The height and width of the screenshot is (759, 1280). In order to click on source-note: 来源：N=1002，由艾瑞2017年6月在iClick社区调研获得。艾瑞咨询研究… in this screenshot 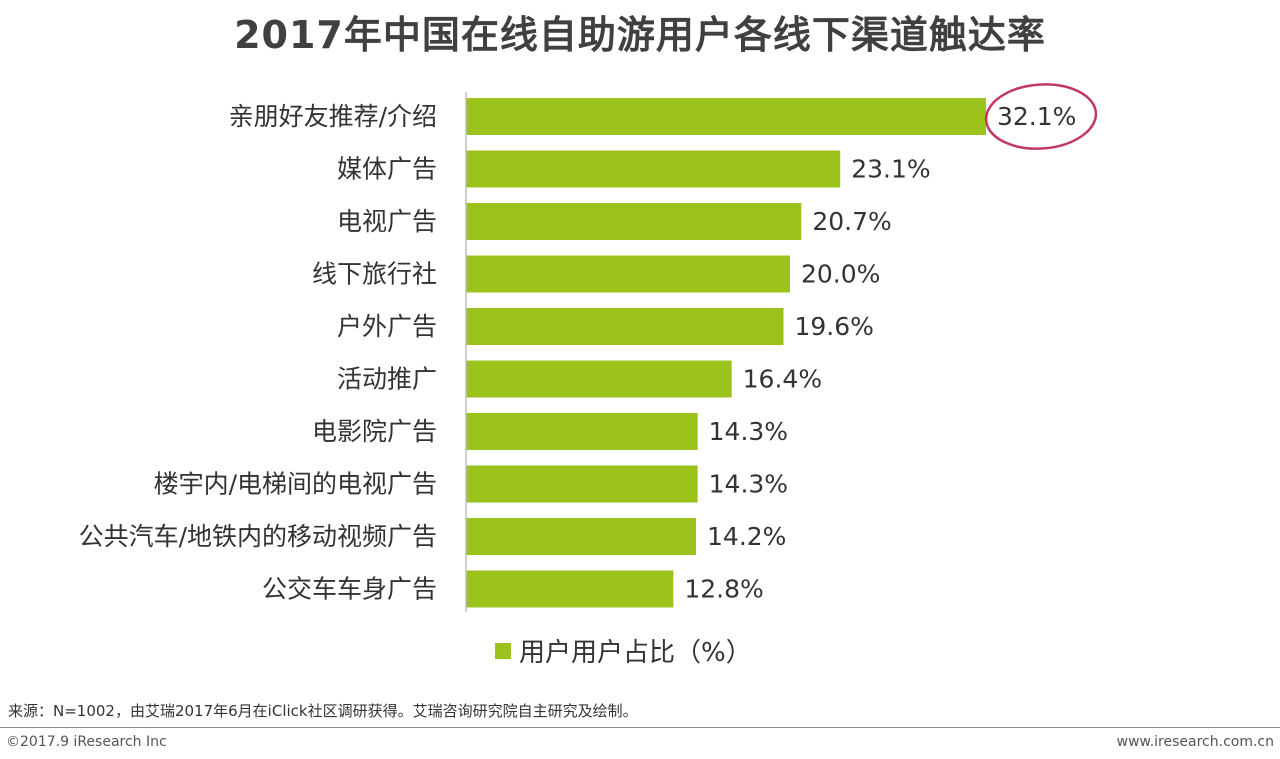, I will do `click(323, 711)`.